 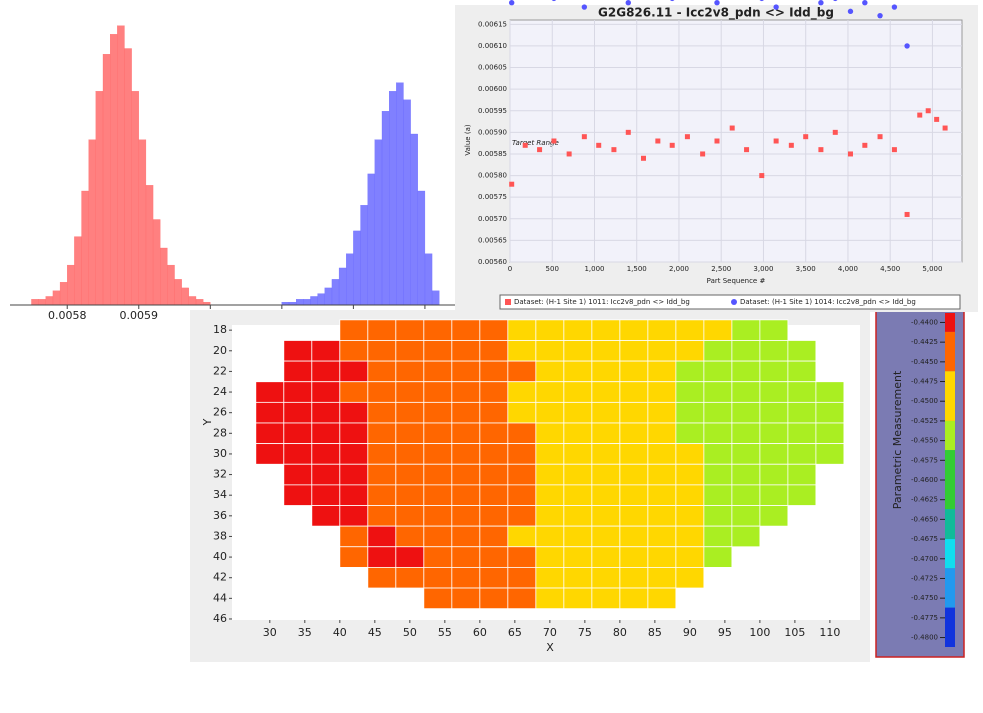 I want to click on annotation: Target Range, so click(x=535, y=143).